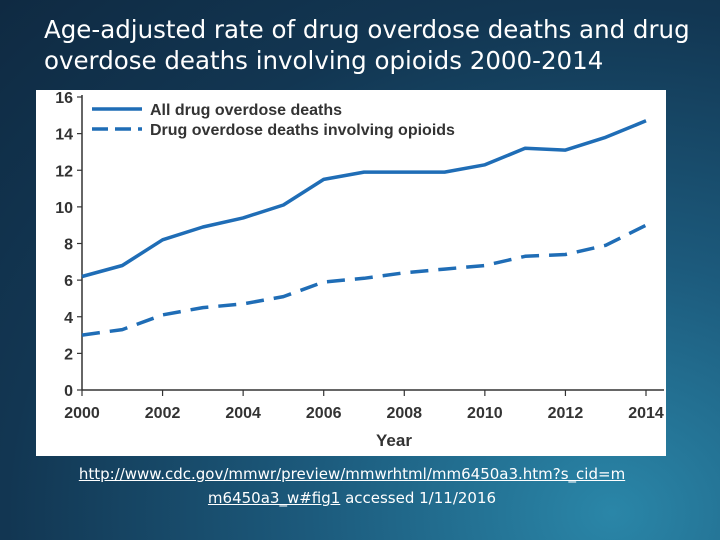 The width and height of the screenshot is (720, 540). I want to click on y-tick-label-0: 0, so click(68, 391).